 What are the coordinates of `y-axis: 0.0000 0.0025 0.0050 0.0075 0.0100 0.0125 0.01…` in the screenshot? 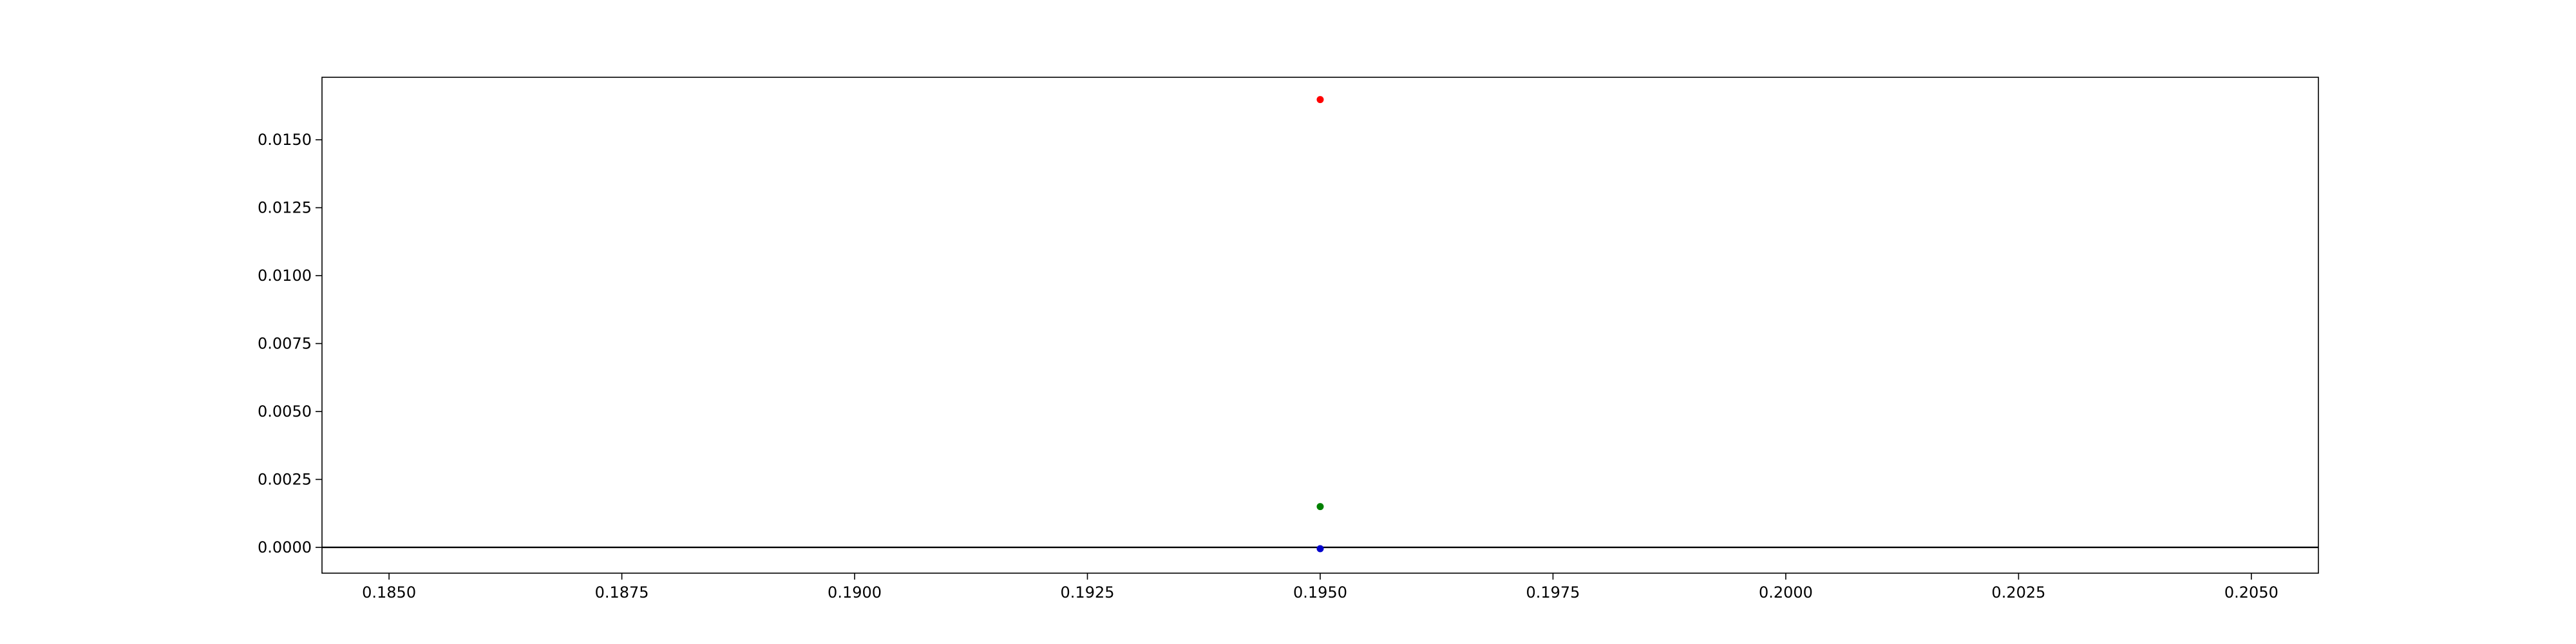 It's located at (290, 343).